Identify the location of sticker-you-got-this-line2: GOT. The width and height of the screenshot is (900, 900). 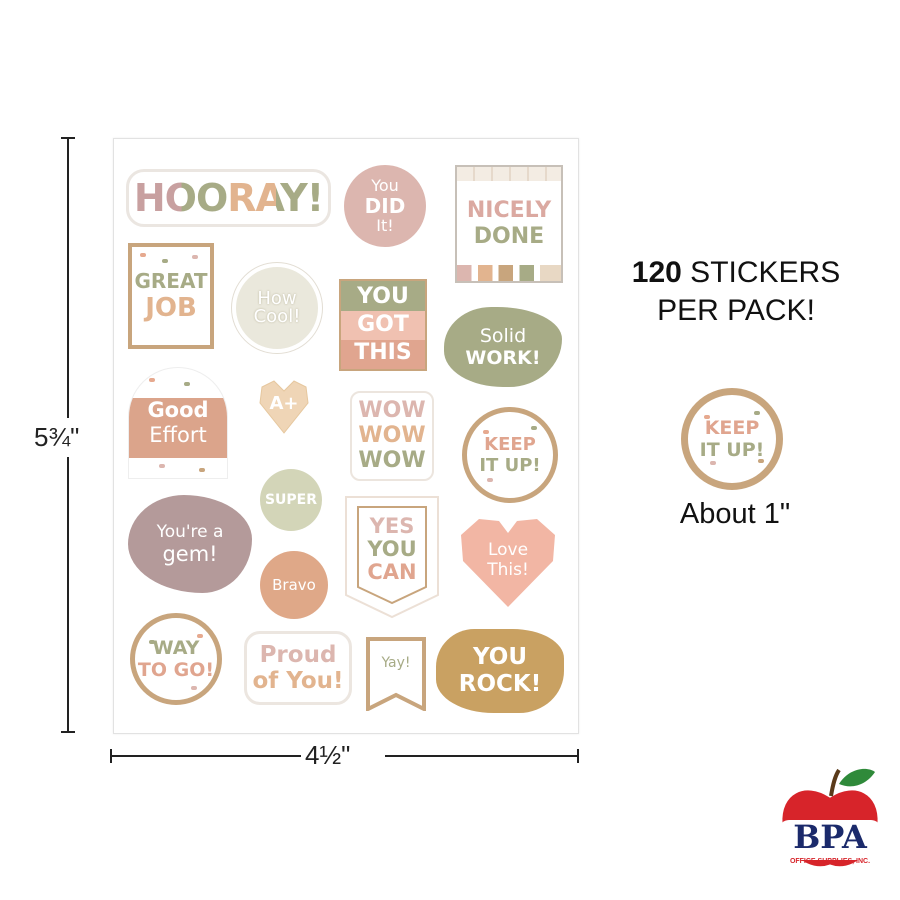
(383, 324).